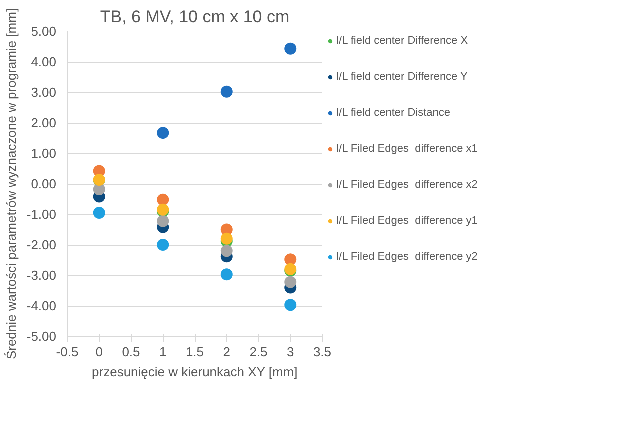  I want to click on y-tick-label: 0.00, so click(44, 184).